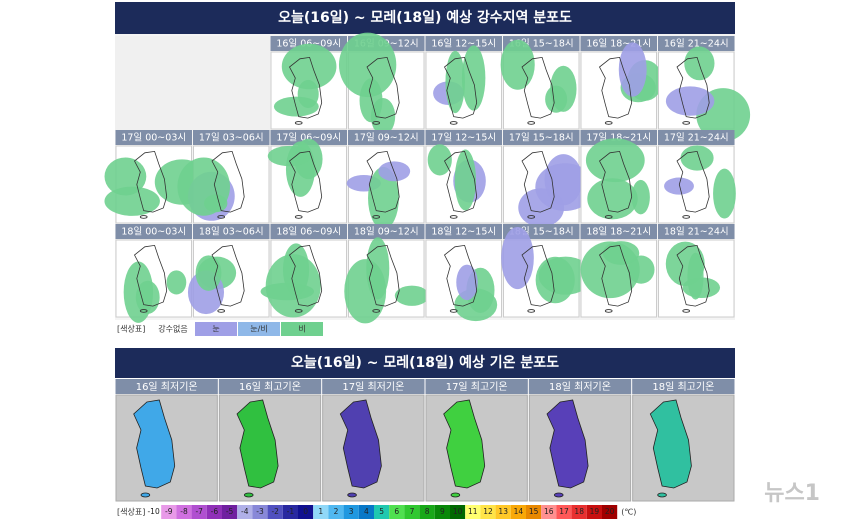 This screenshot has height=532, width=850. I want to click on scale-label: -8, so click(184, 511).